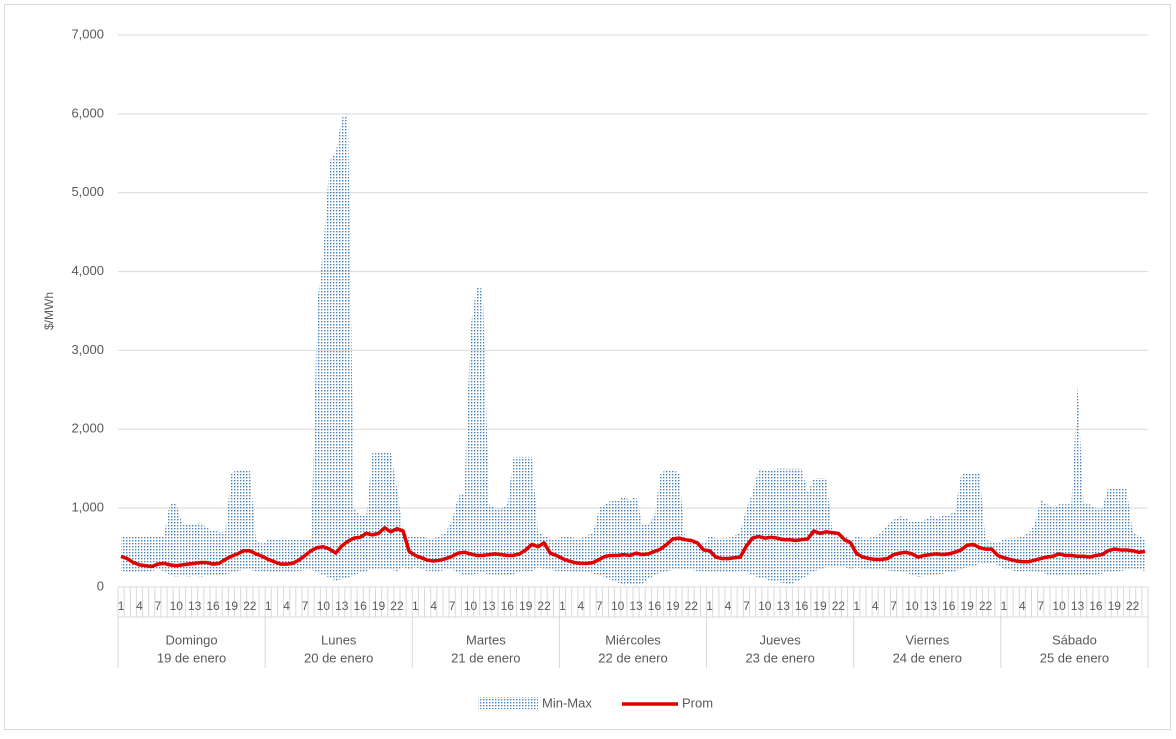 The image size is (1176, 739). I want to click on legend-label: Prom, so click(697, 702).